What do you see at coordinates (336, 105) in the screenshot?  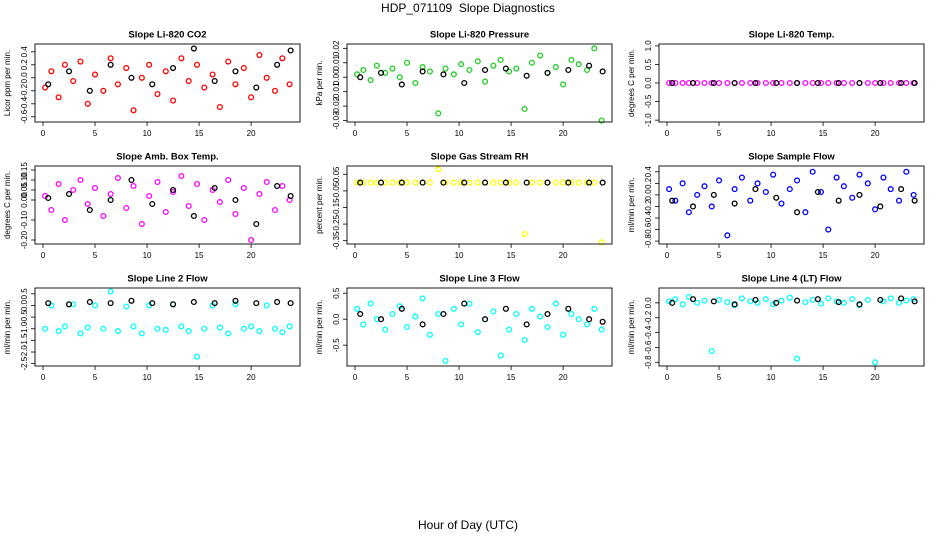 I see `y-tick-label: -0.02` at bounding box center [336, 105].